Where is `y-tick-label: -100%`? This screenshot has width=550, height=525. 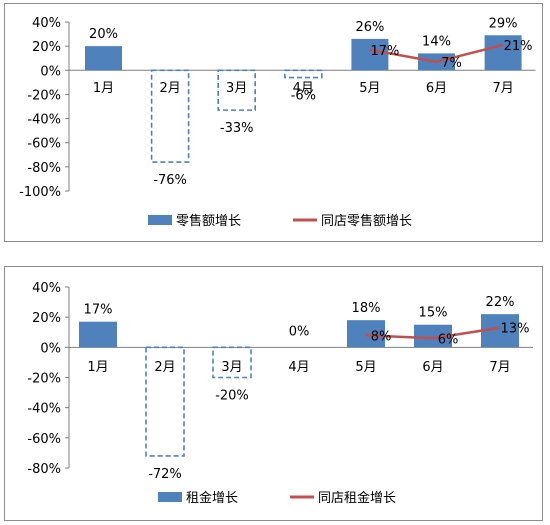 y-tick-label: -100% is located at coordinates (40, 192).